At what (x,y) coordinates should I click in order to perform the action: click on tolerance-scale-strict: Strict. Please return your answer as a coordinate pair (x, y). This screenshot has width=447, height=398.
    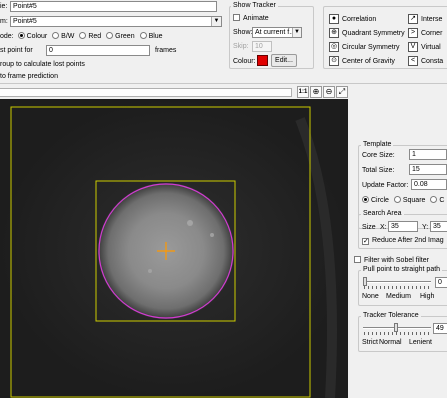
    Looking at the image, I should click on (370, 342).